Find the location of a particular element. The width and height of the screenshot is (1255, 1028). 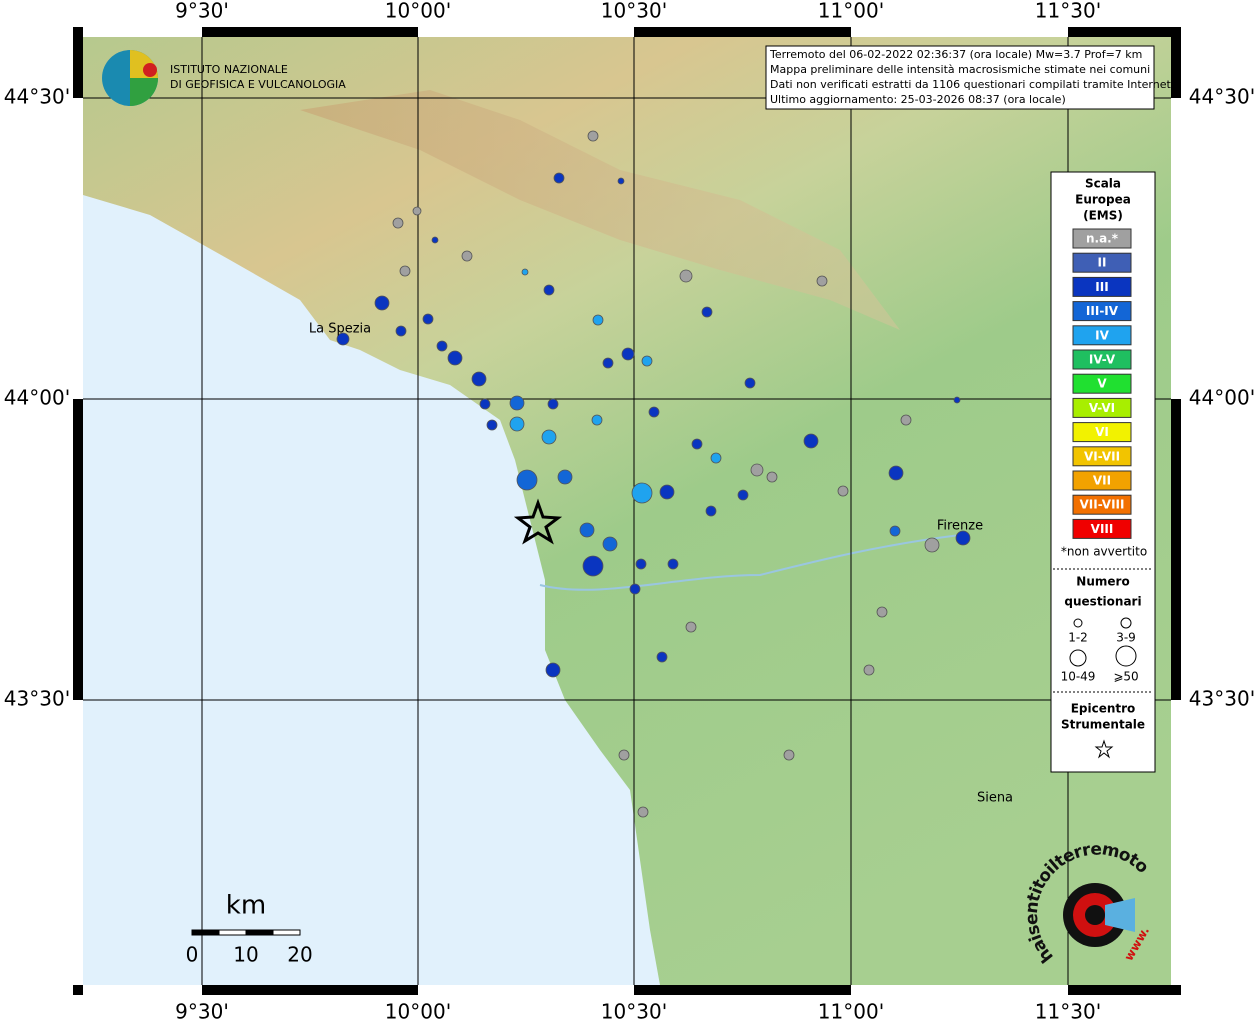

legend-title: Scala is located at coordinates (1103, 184).